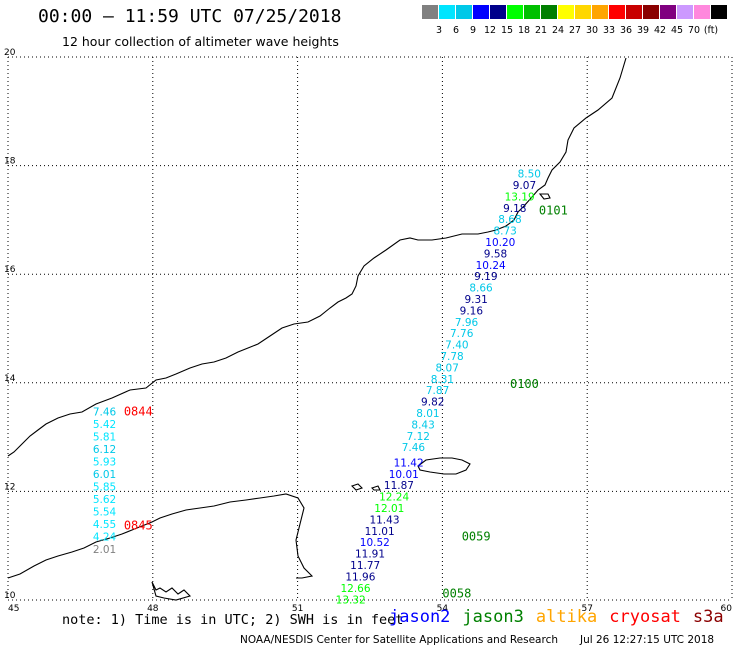  Describe the element at coordinates (432, 403) in the screenshot. I see `wave-height-value: 9.82` at that location.